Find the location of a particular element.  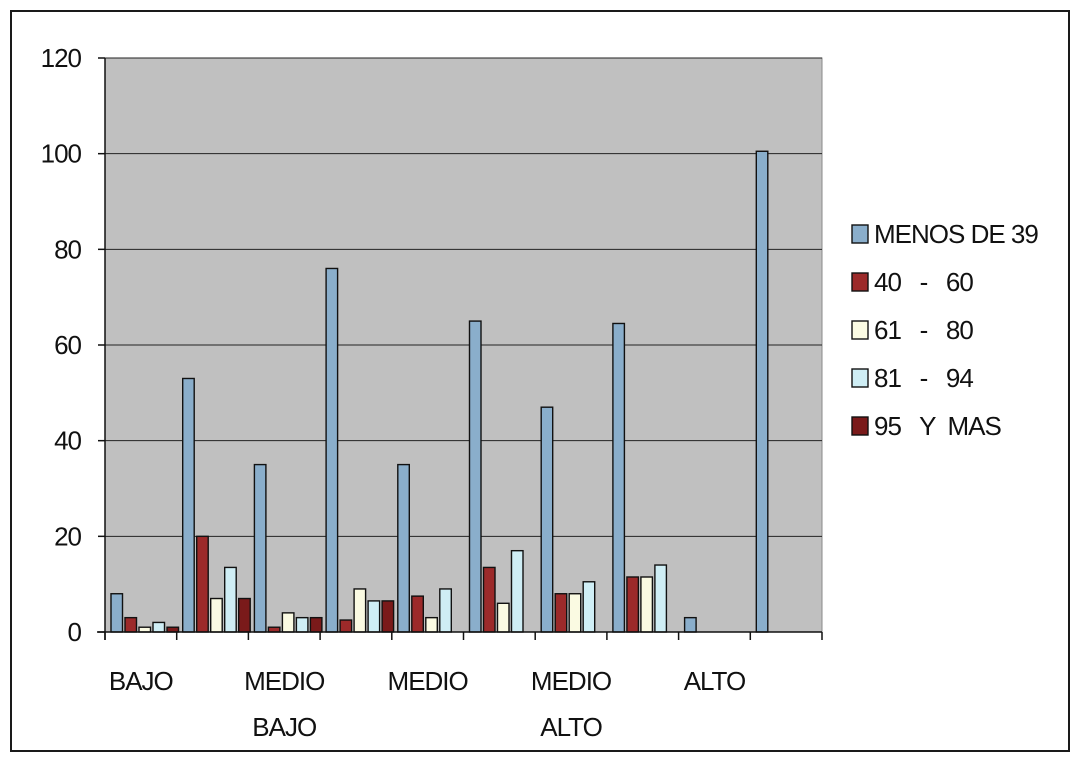

y-tick-label: 0 is located at coordinates (75, 632).